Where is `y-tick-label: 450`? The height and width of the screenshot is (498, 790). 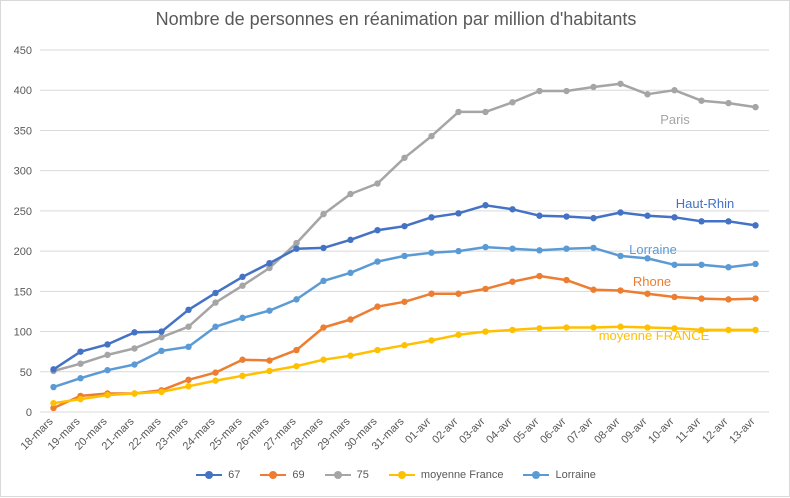
y-tick-label: 450 is located at coordinates (23, 51).